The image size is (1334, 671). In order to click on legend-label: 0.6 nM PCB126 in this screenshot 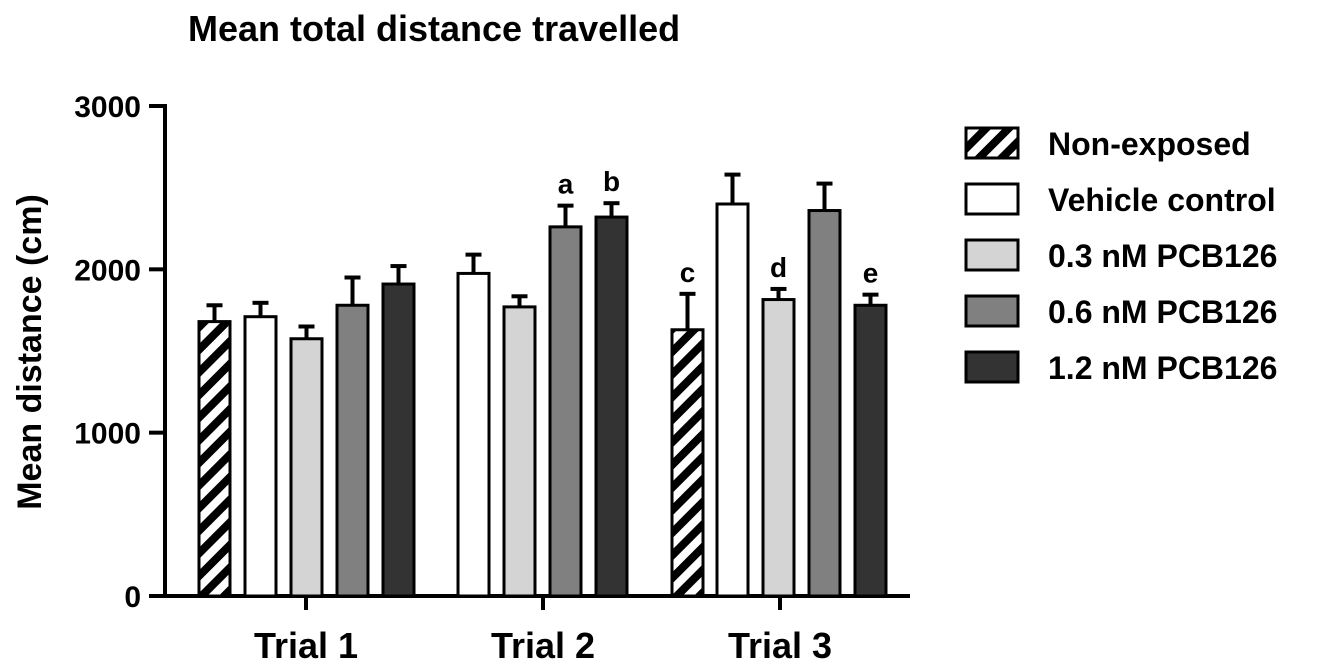, I will do `click(1162, 312)`.